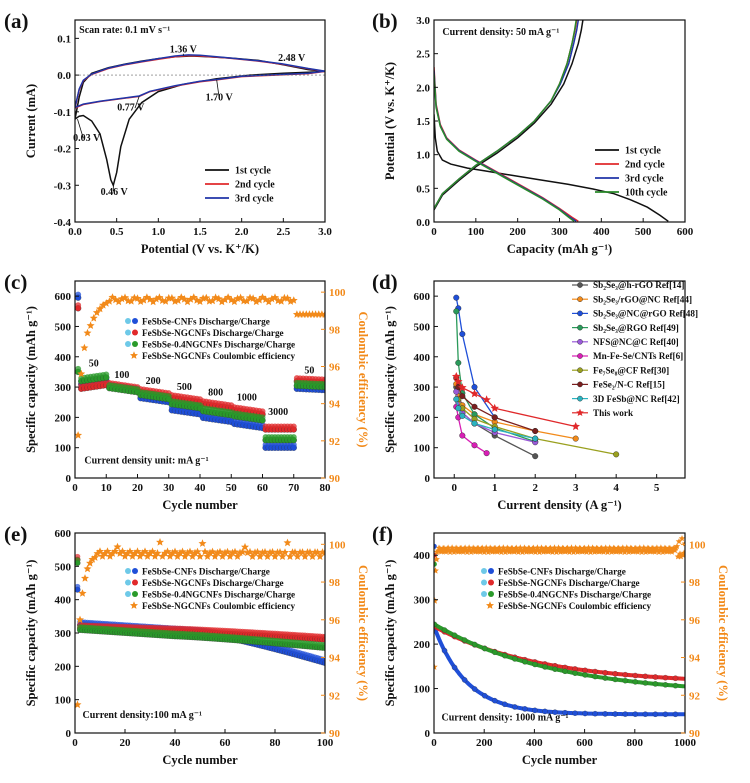  What do you see at coordinates (363, 633) in the screenshot?
I see `y2-axis-label: Coulombic efficiency (%)` at bounding box center [363, 633].